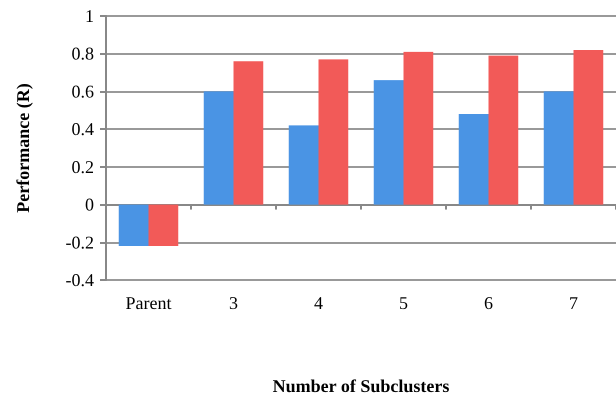  Describe the element at coordinates (361, 386) in the screenshot. I see `x-axis-title: Number of Subclusters` at that location.